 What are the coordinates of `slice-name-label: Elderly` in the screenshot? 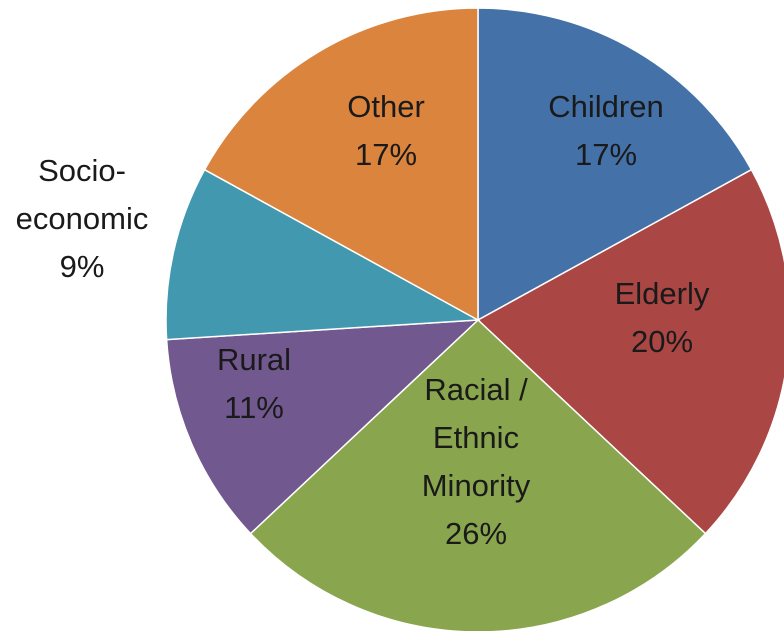 It's located at (662, 293).